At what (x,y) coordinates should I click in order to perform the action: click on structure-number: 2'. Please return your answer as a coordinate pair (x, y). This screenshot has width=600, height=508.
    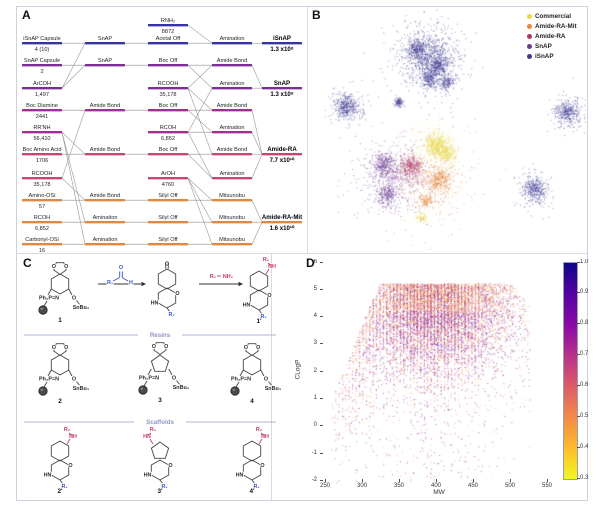
    Looking at the image, I should click on (60, 491).